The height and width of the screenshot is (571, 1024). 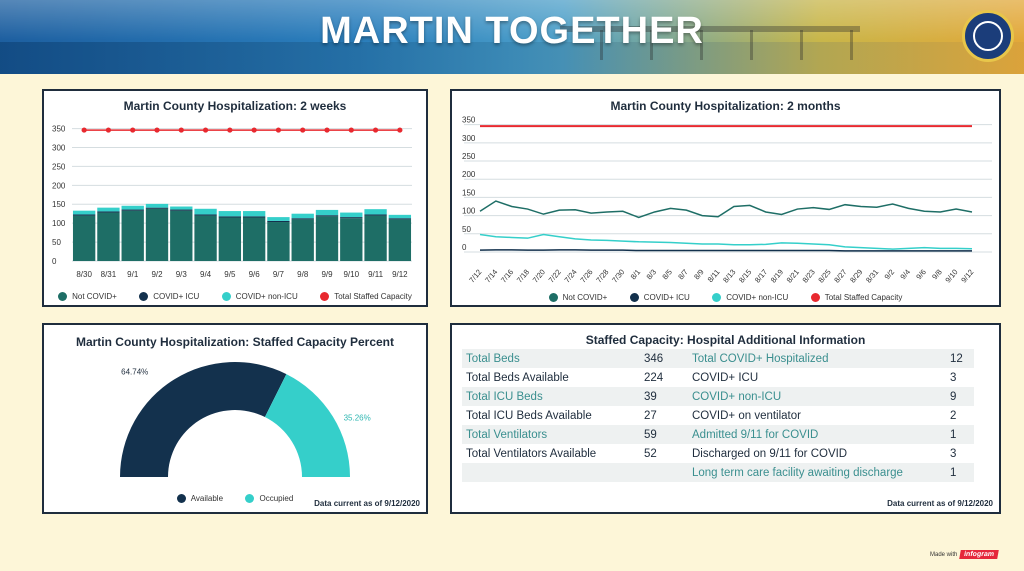 I want to click on x-tick-label: 8/30, so click(x=84, y=274).